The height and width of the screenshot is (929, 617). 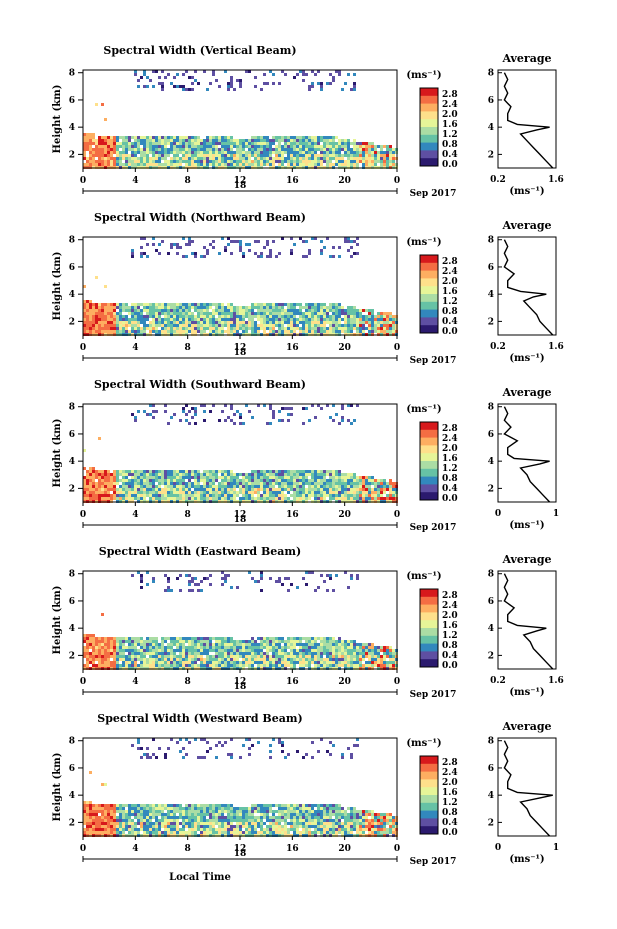 What do you see at coordinates (450, 95) in the screenshot?
I see `colorbar-tick-label: 2.8` at bounding box center [450, 95].